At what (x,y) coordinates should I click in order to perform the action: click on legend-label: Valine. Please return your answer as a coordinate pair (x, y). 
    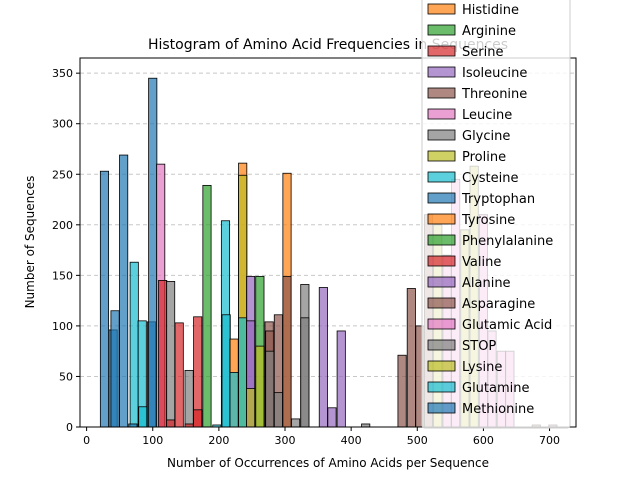
    Looking at the image, I should click on (481, 262).